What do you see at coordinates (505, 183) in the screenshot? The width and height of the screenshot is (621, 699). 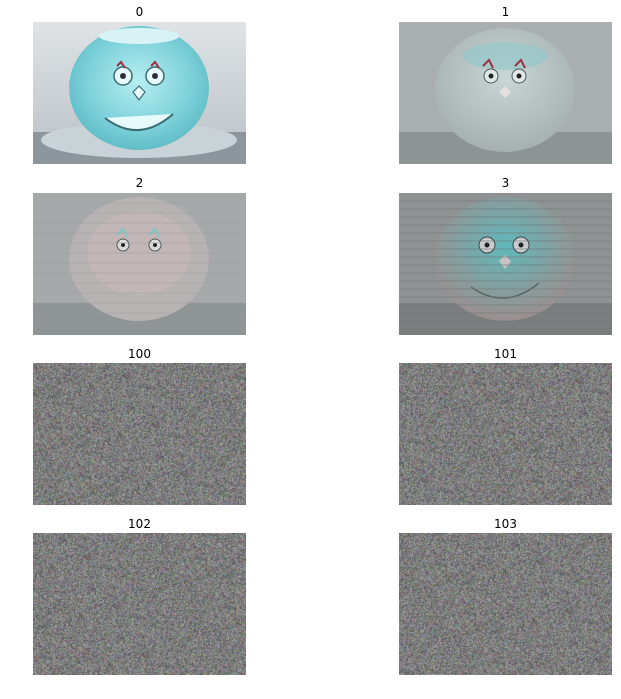 I see `panel-title-3: 3` at bounding box center [505, 183].